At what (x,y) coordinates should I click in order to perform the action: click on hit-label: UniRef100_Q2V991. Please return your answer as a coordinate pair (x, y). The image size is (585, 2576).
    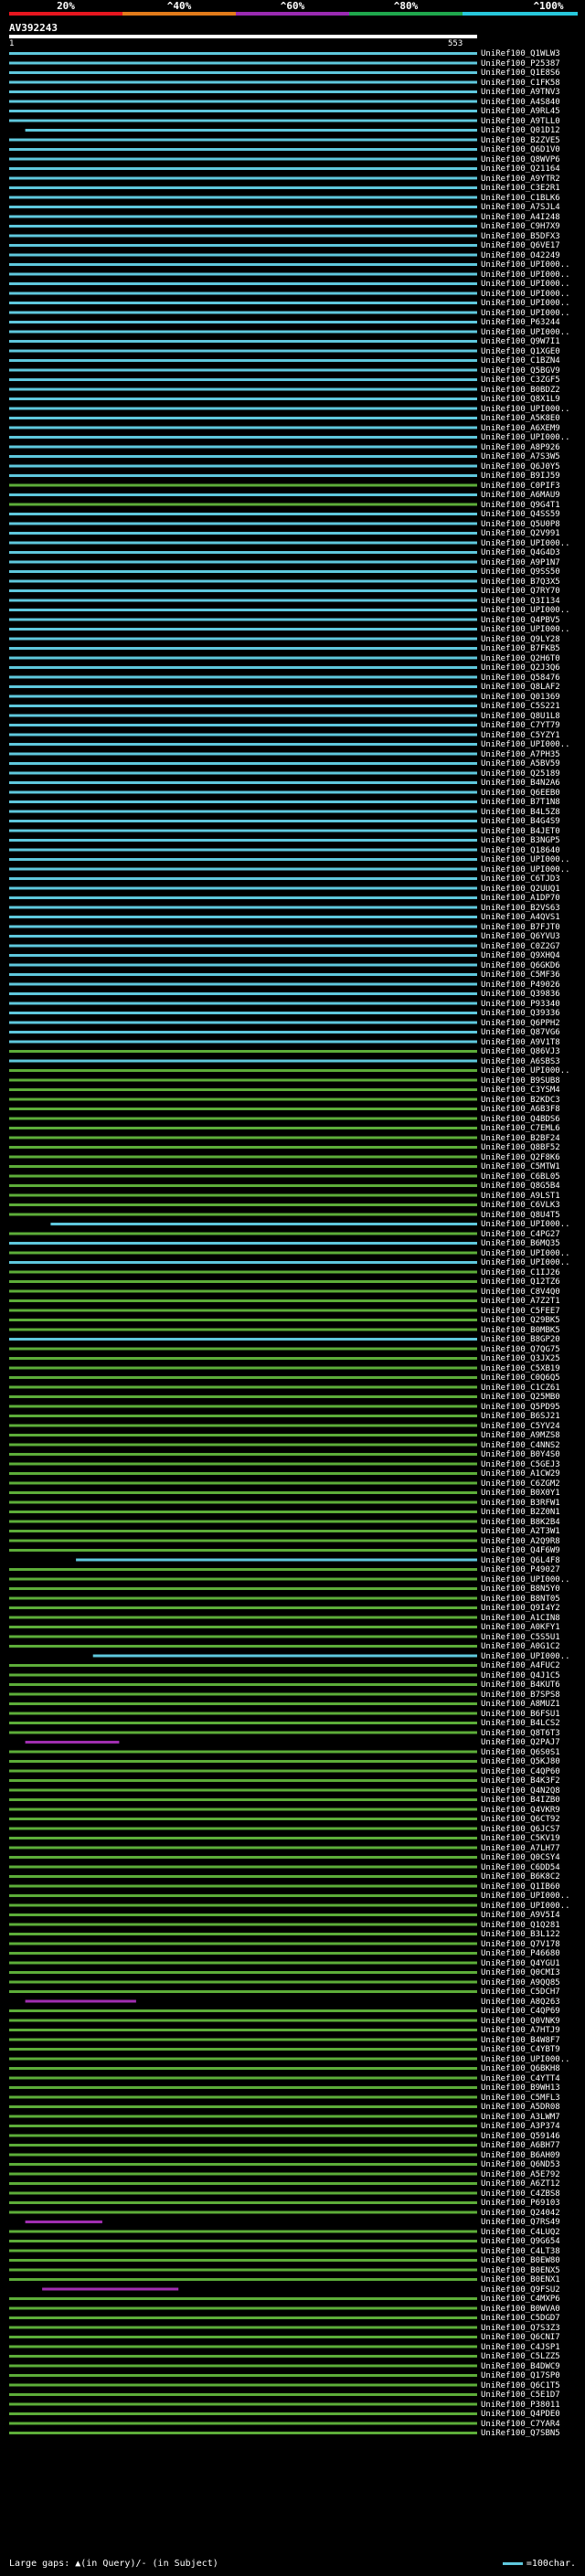
    Looking at the image, I should click on (520, 533).